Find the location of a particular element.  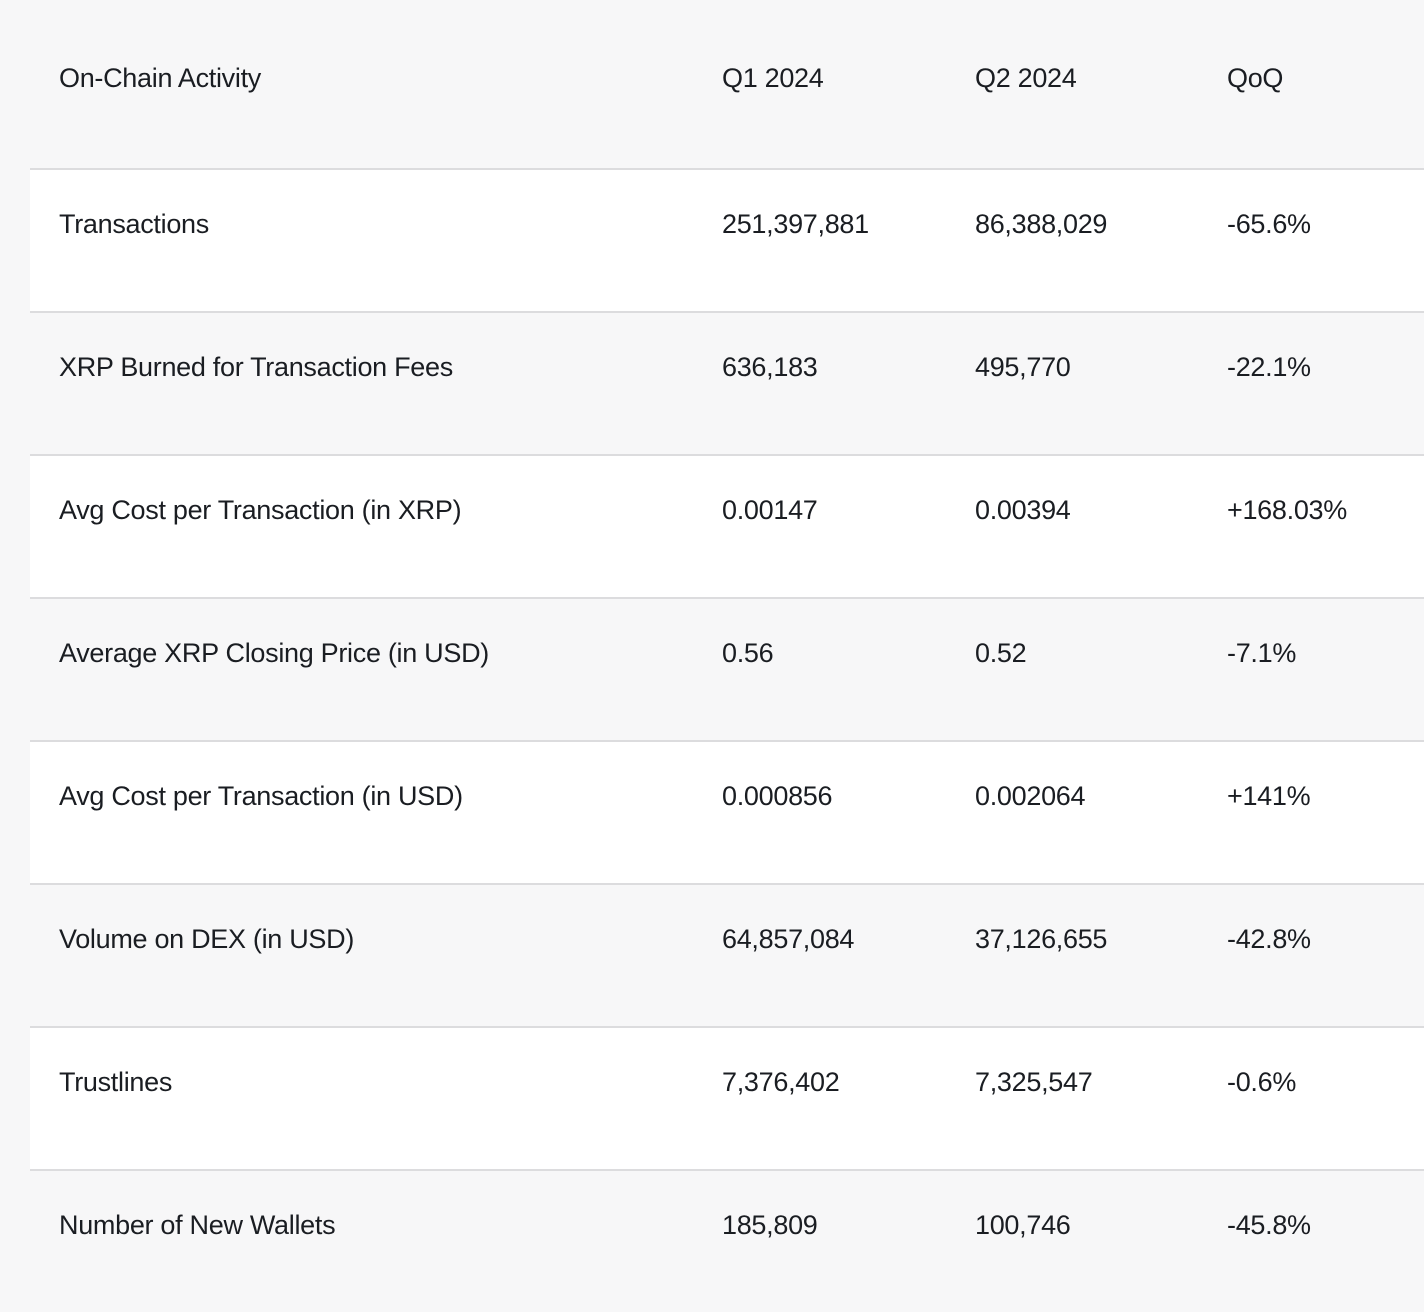

cell-q2-2024: 7,325,547 is located at coordinates (1034, 1082).